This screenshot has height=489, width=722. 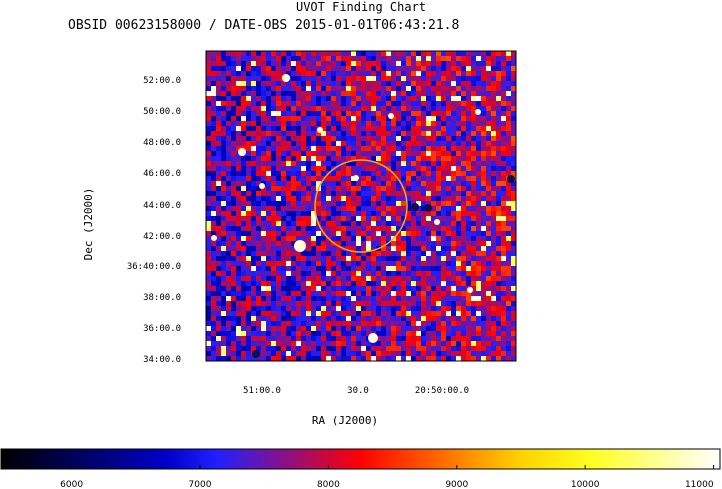 I want to click on ra-tick-labels: 51:00.0 30.0 20:50:00.0, so click(x=356, y=391).